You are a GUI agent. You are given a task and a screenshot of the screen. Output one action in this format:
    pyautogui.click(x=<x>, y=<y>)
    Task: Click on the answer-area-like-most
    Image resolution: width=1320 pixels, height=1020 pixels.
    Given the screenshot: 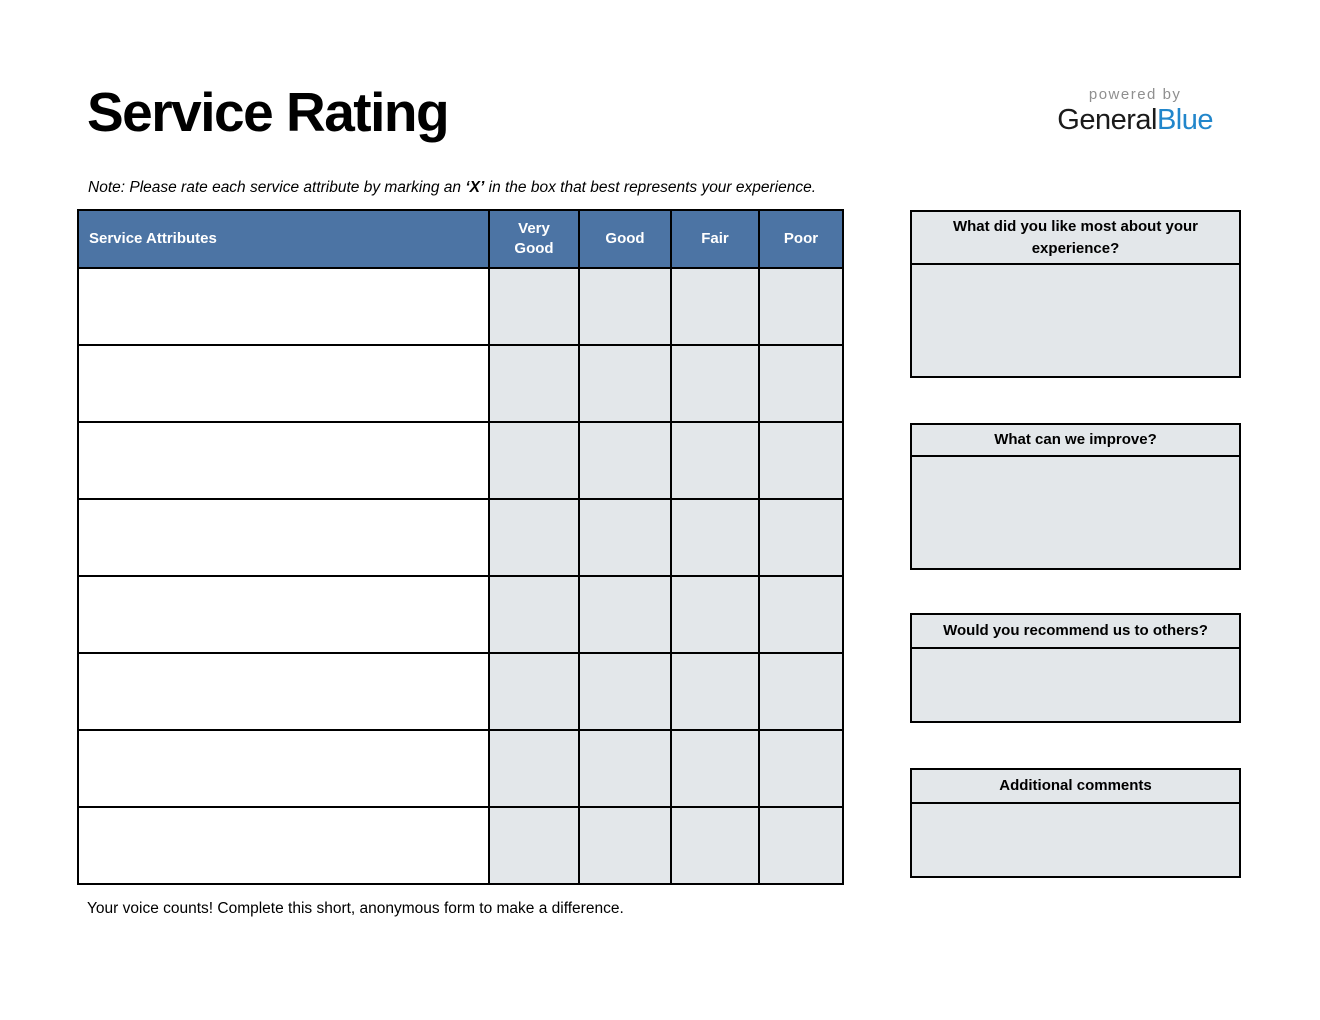 What is the action you would take?
    pyautogui.click(x=1075, y=320)
    